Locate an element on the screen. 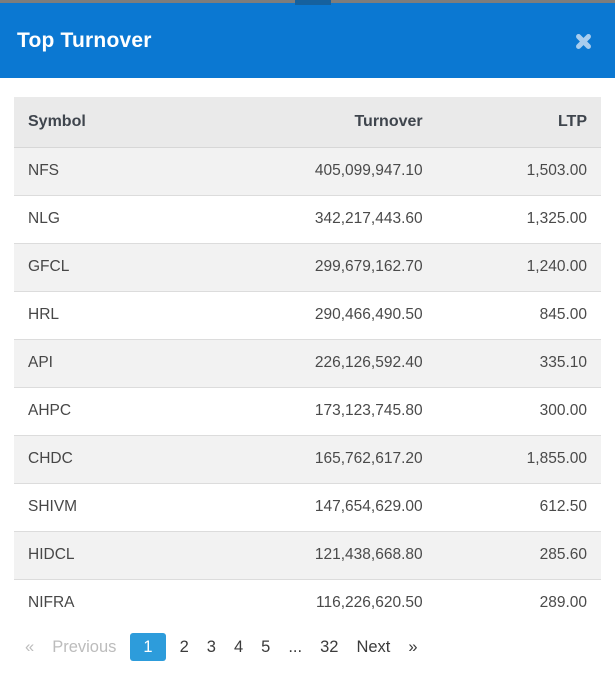  cell-ltp: 1,503.00 is located at coordinates (556, 170).